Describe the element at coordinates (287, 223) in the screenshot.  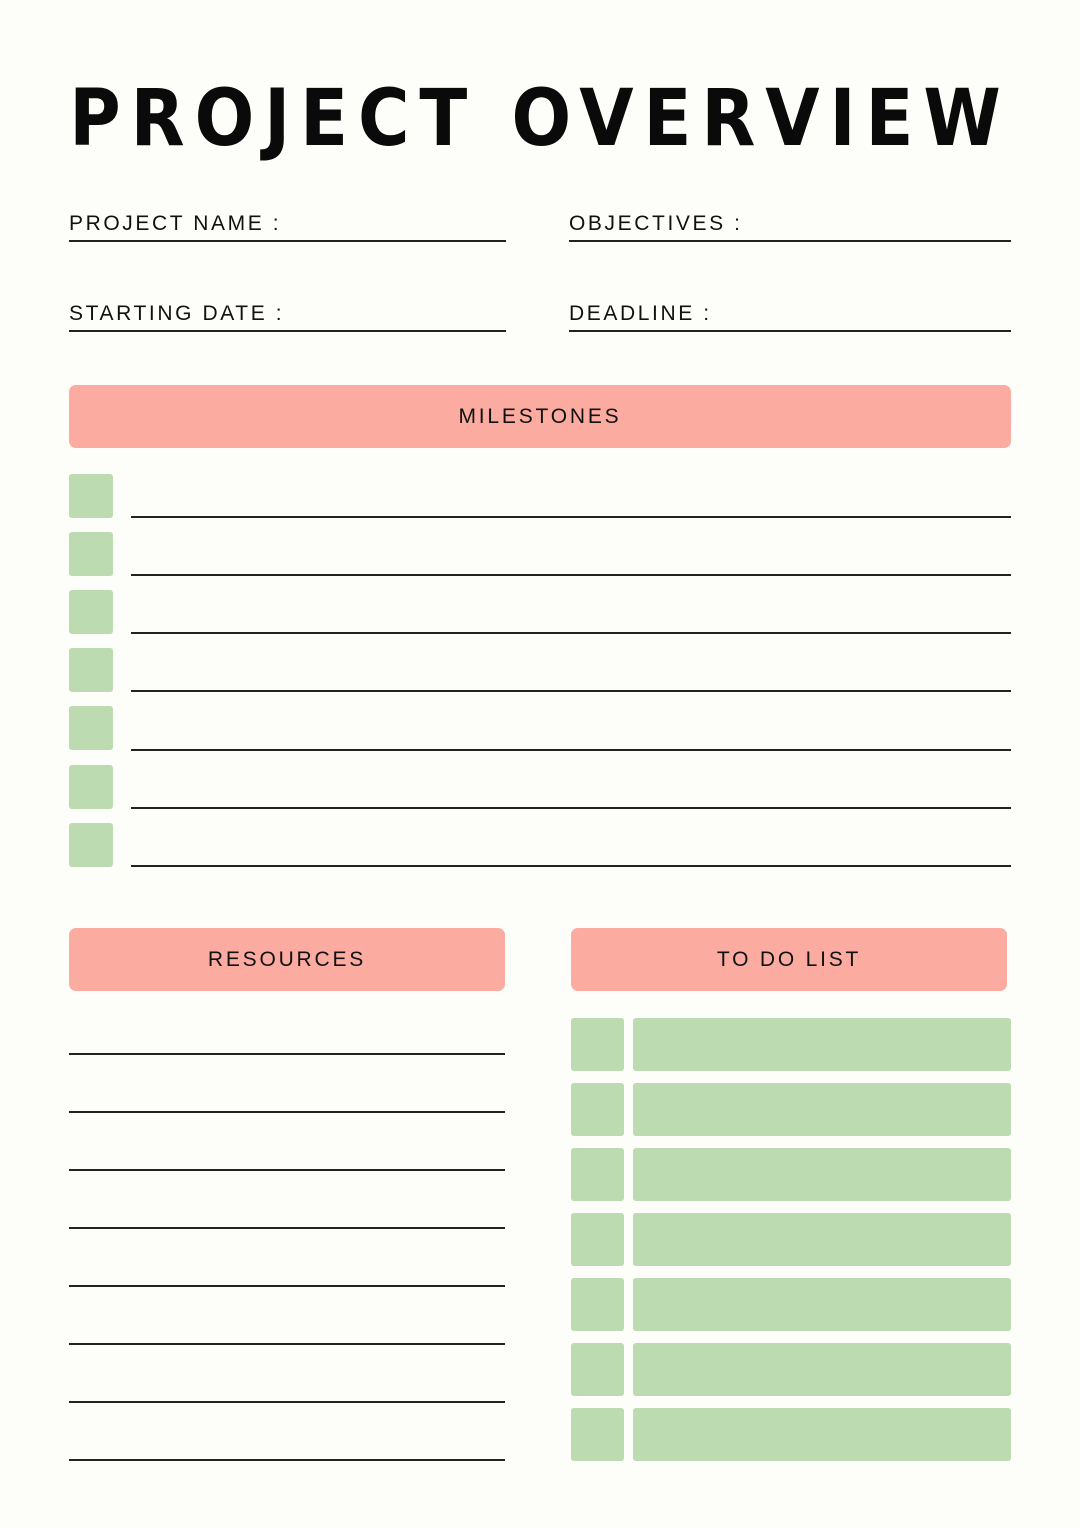
I see `project-name-field: PROJECT NAME :` at that location.